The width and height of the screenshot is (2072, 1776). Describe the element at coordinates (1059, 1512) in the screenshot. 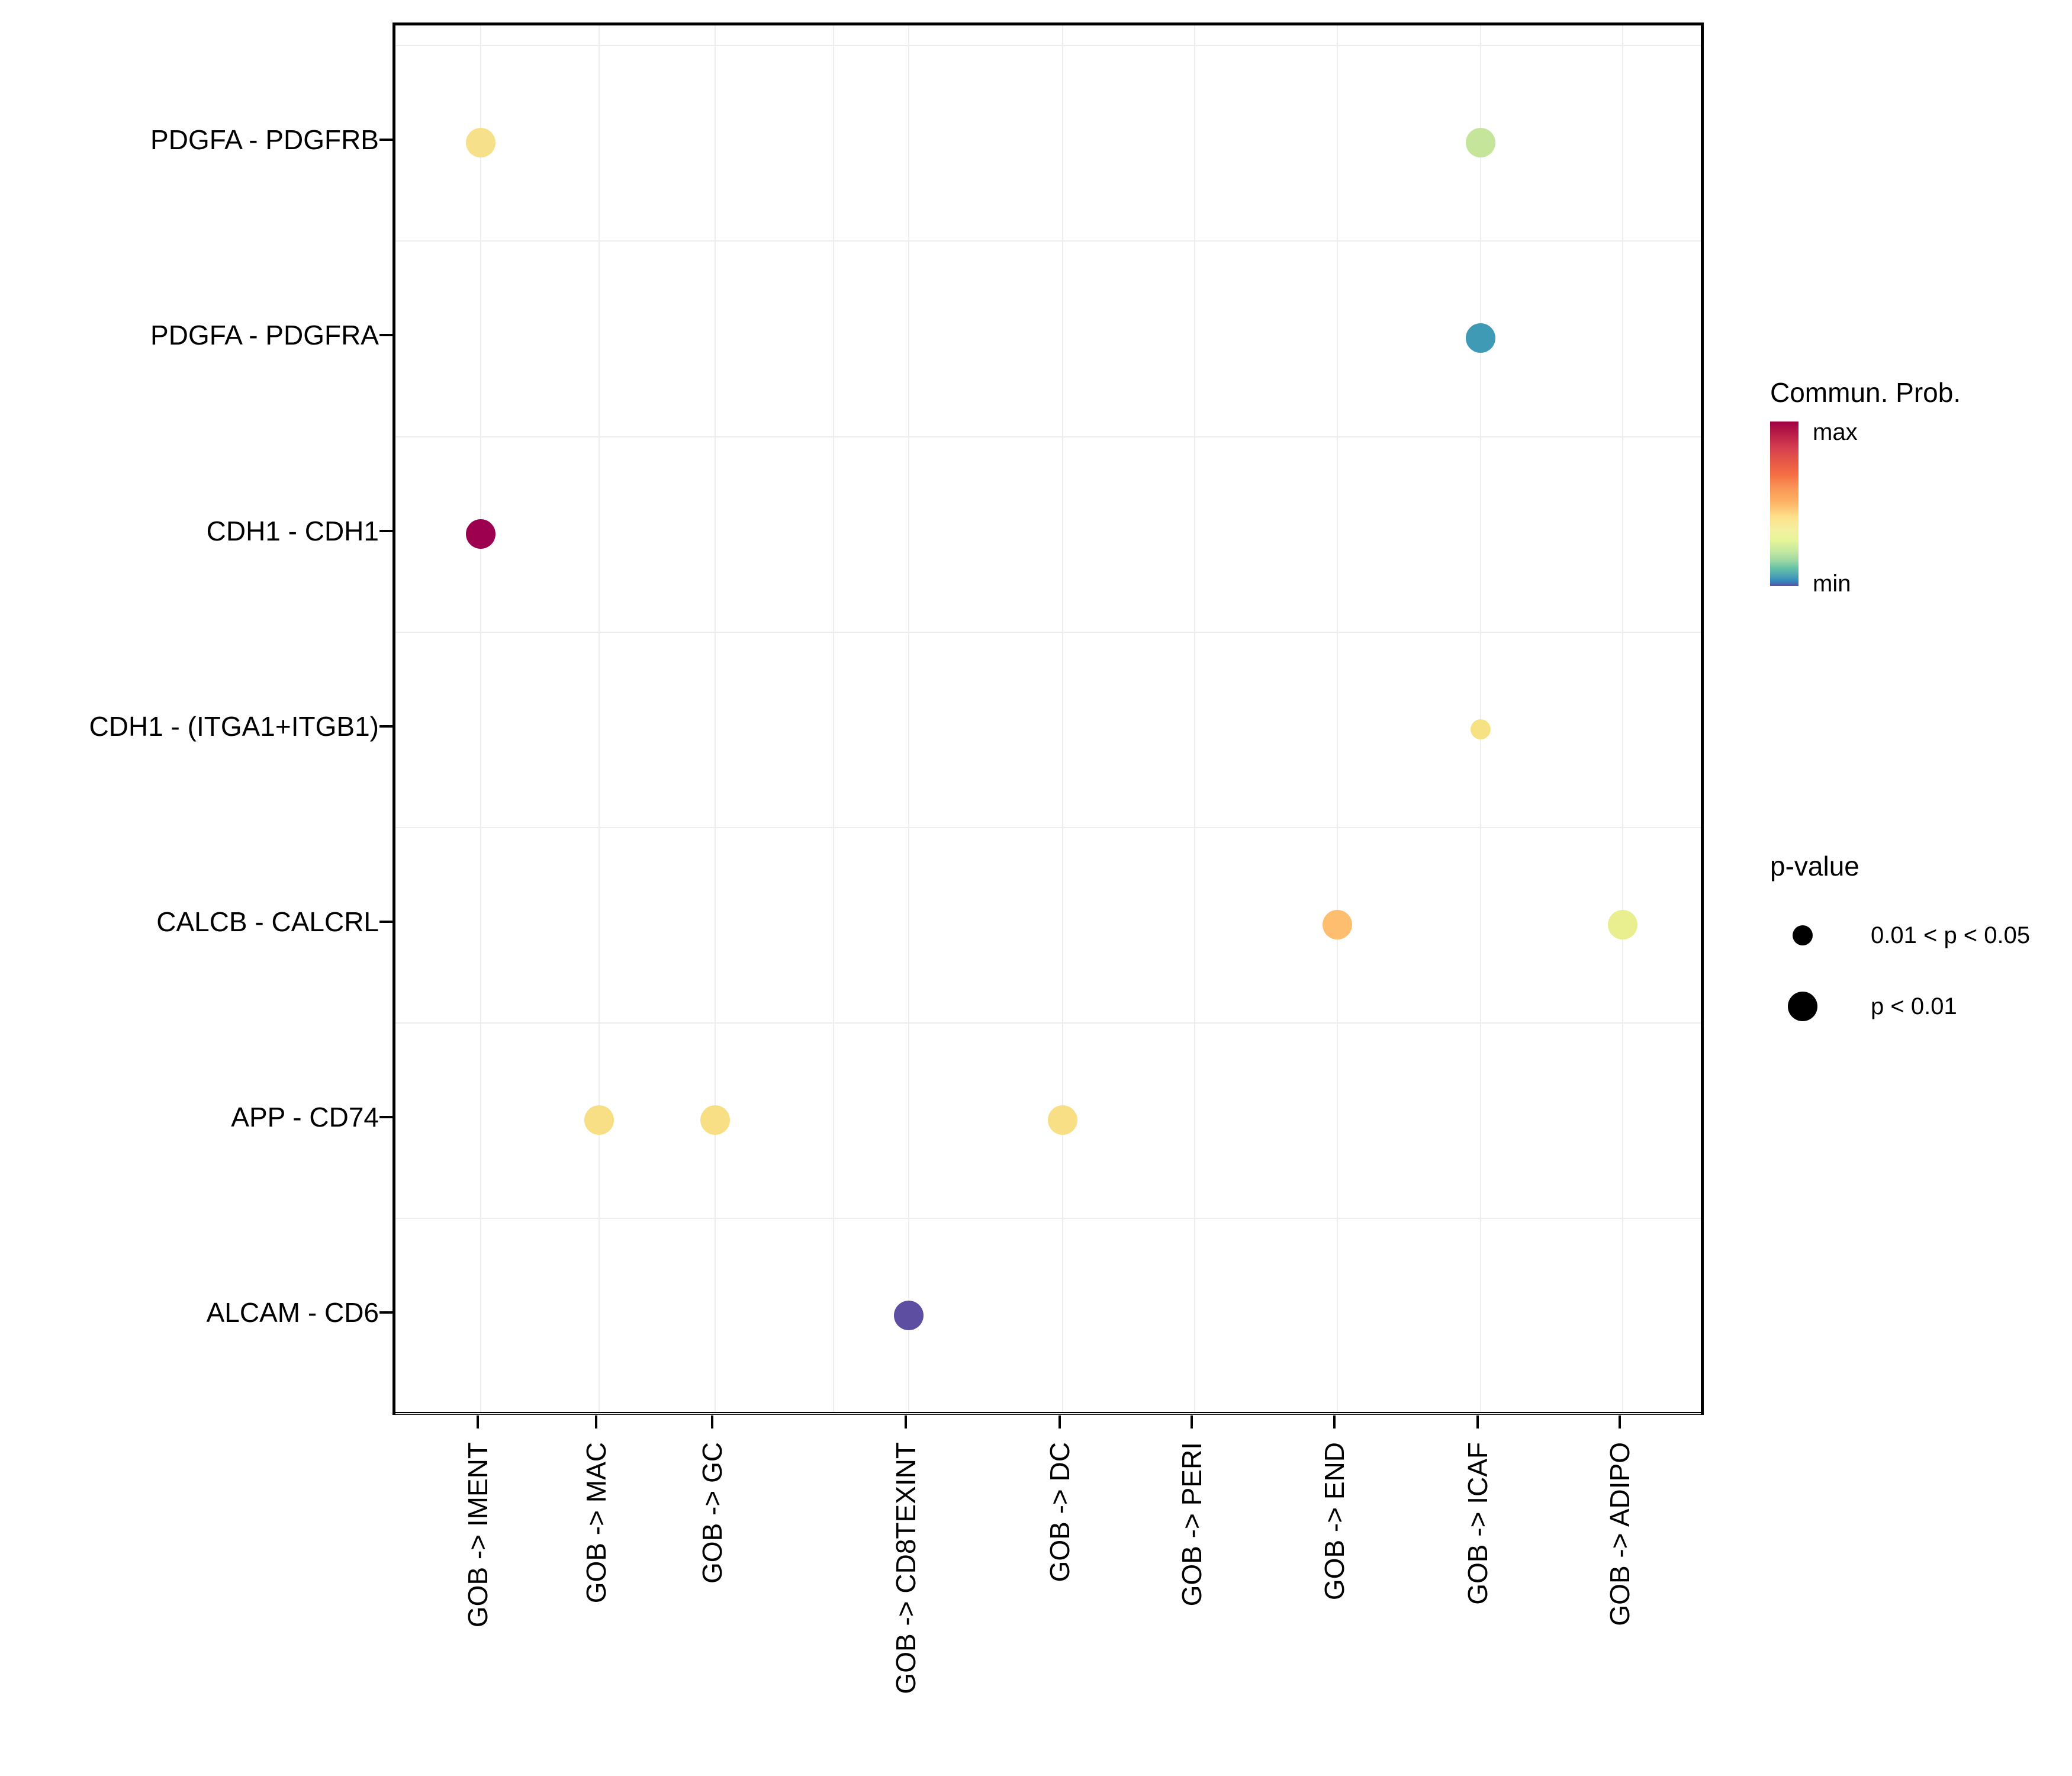

I see `x-axis-label: GOB -> DC` at that location.